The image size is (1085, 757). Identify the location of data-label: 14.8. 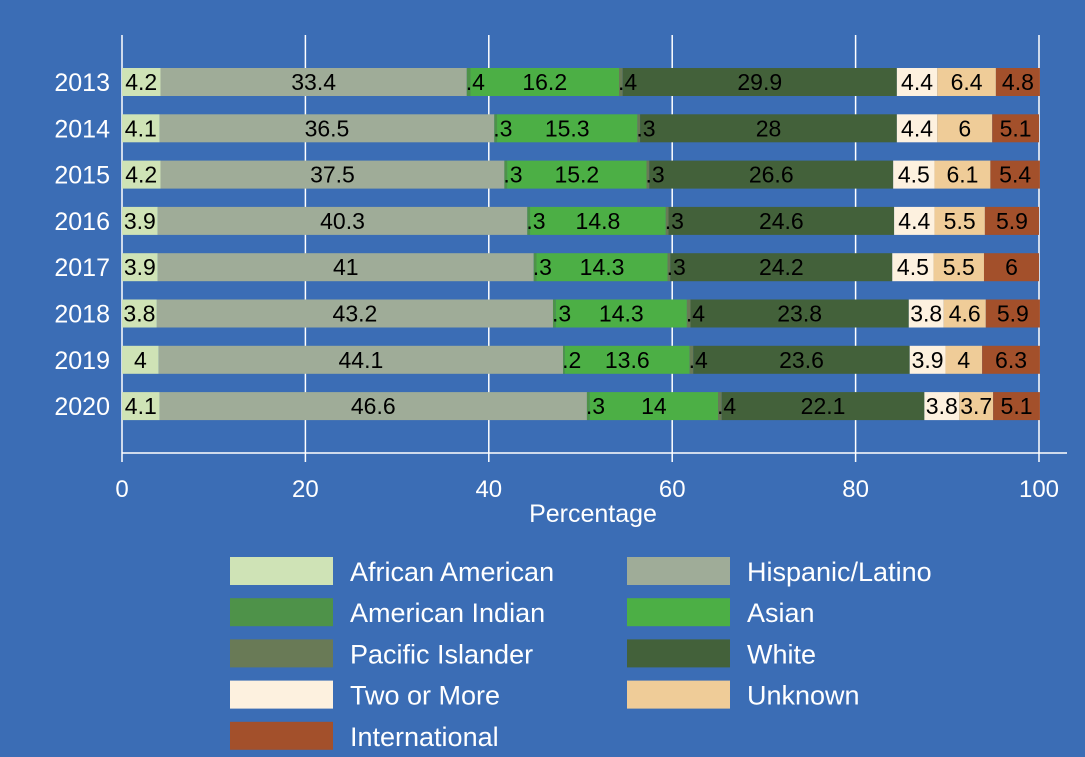
(598, 221).